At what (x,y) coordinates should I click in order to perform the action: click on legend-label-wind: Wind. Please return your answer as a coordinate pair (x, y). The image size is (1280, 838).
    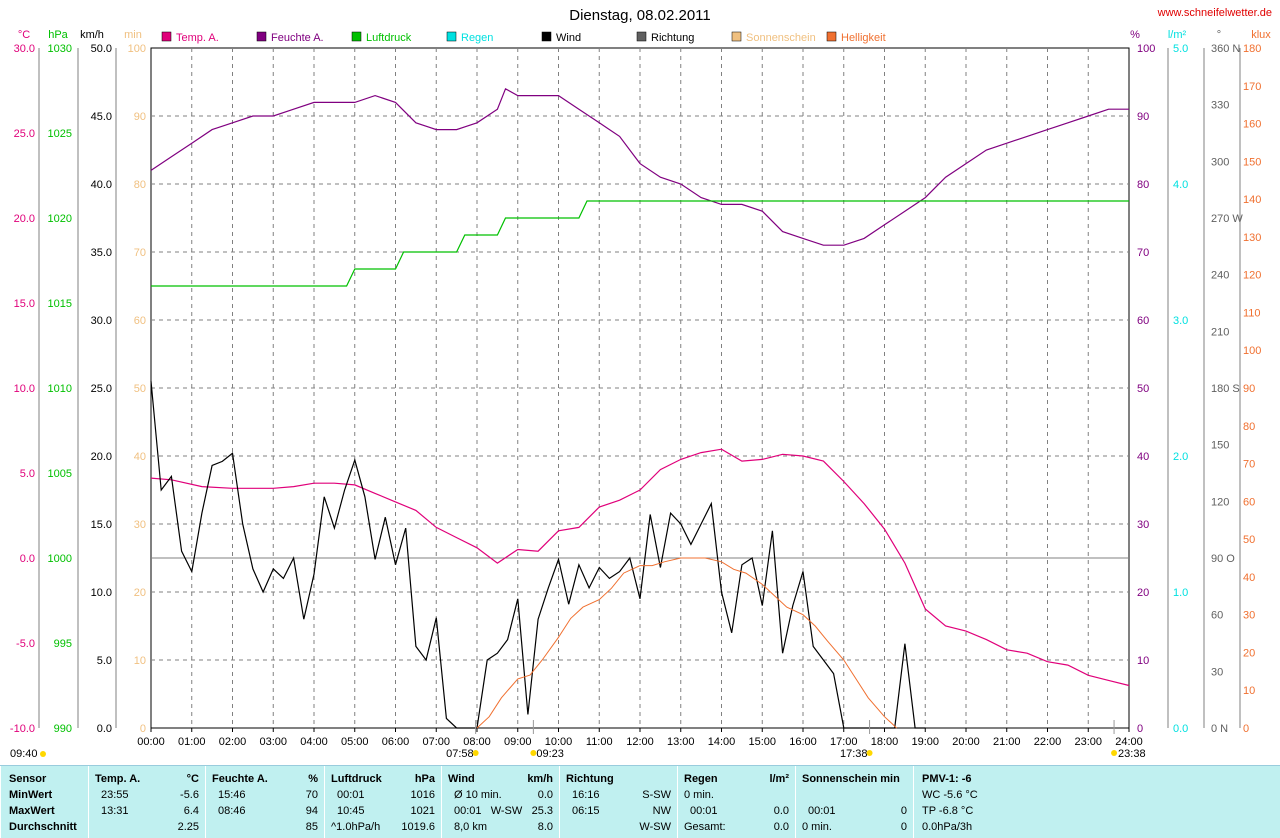
    Looking at the image, I should click on (568, 38).